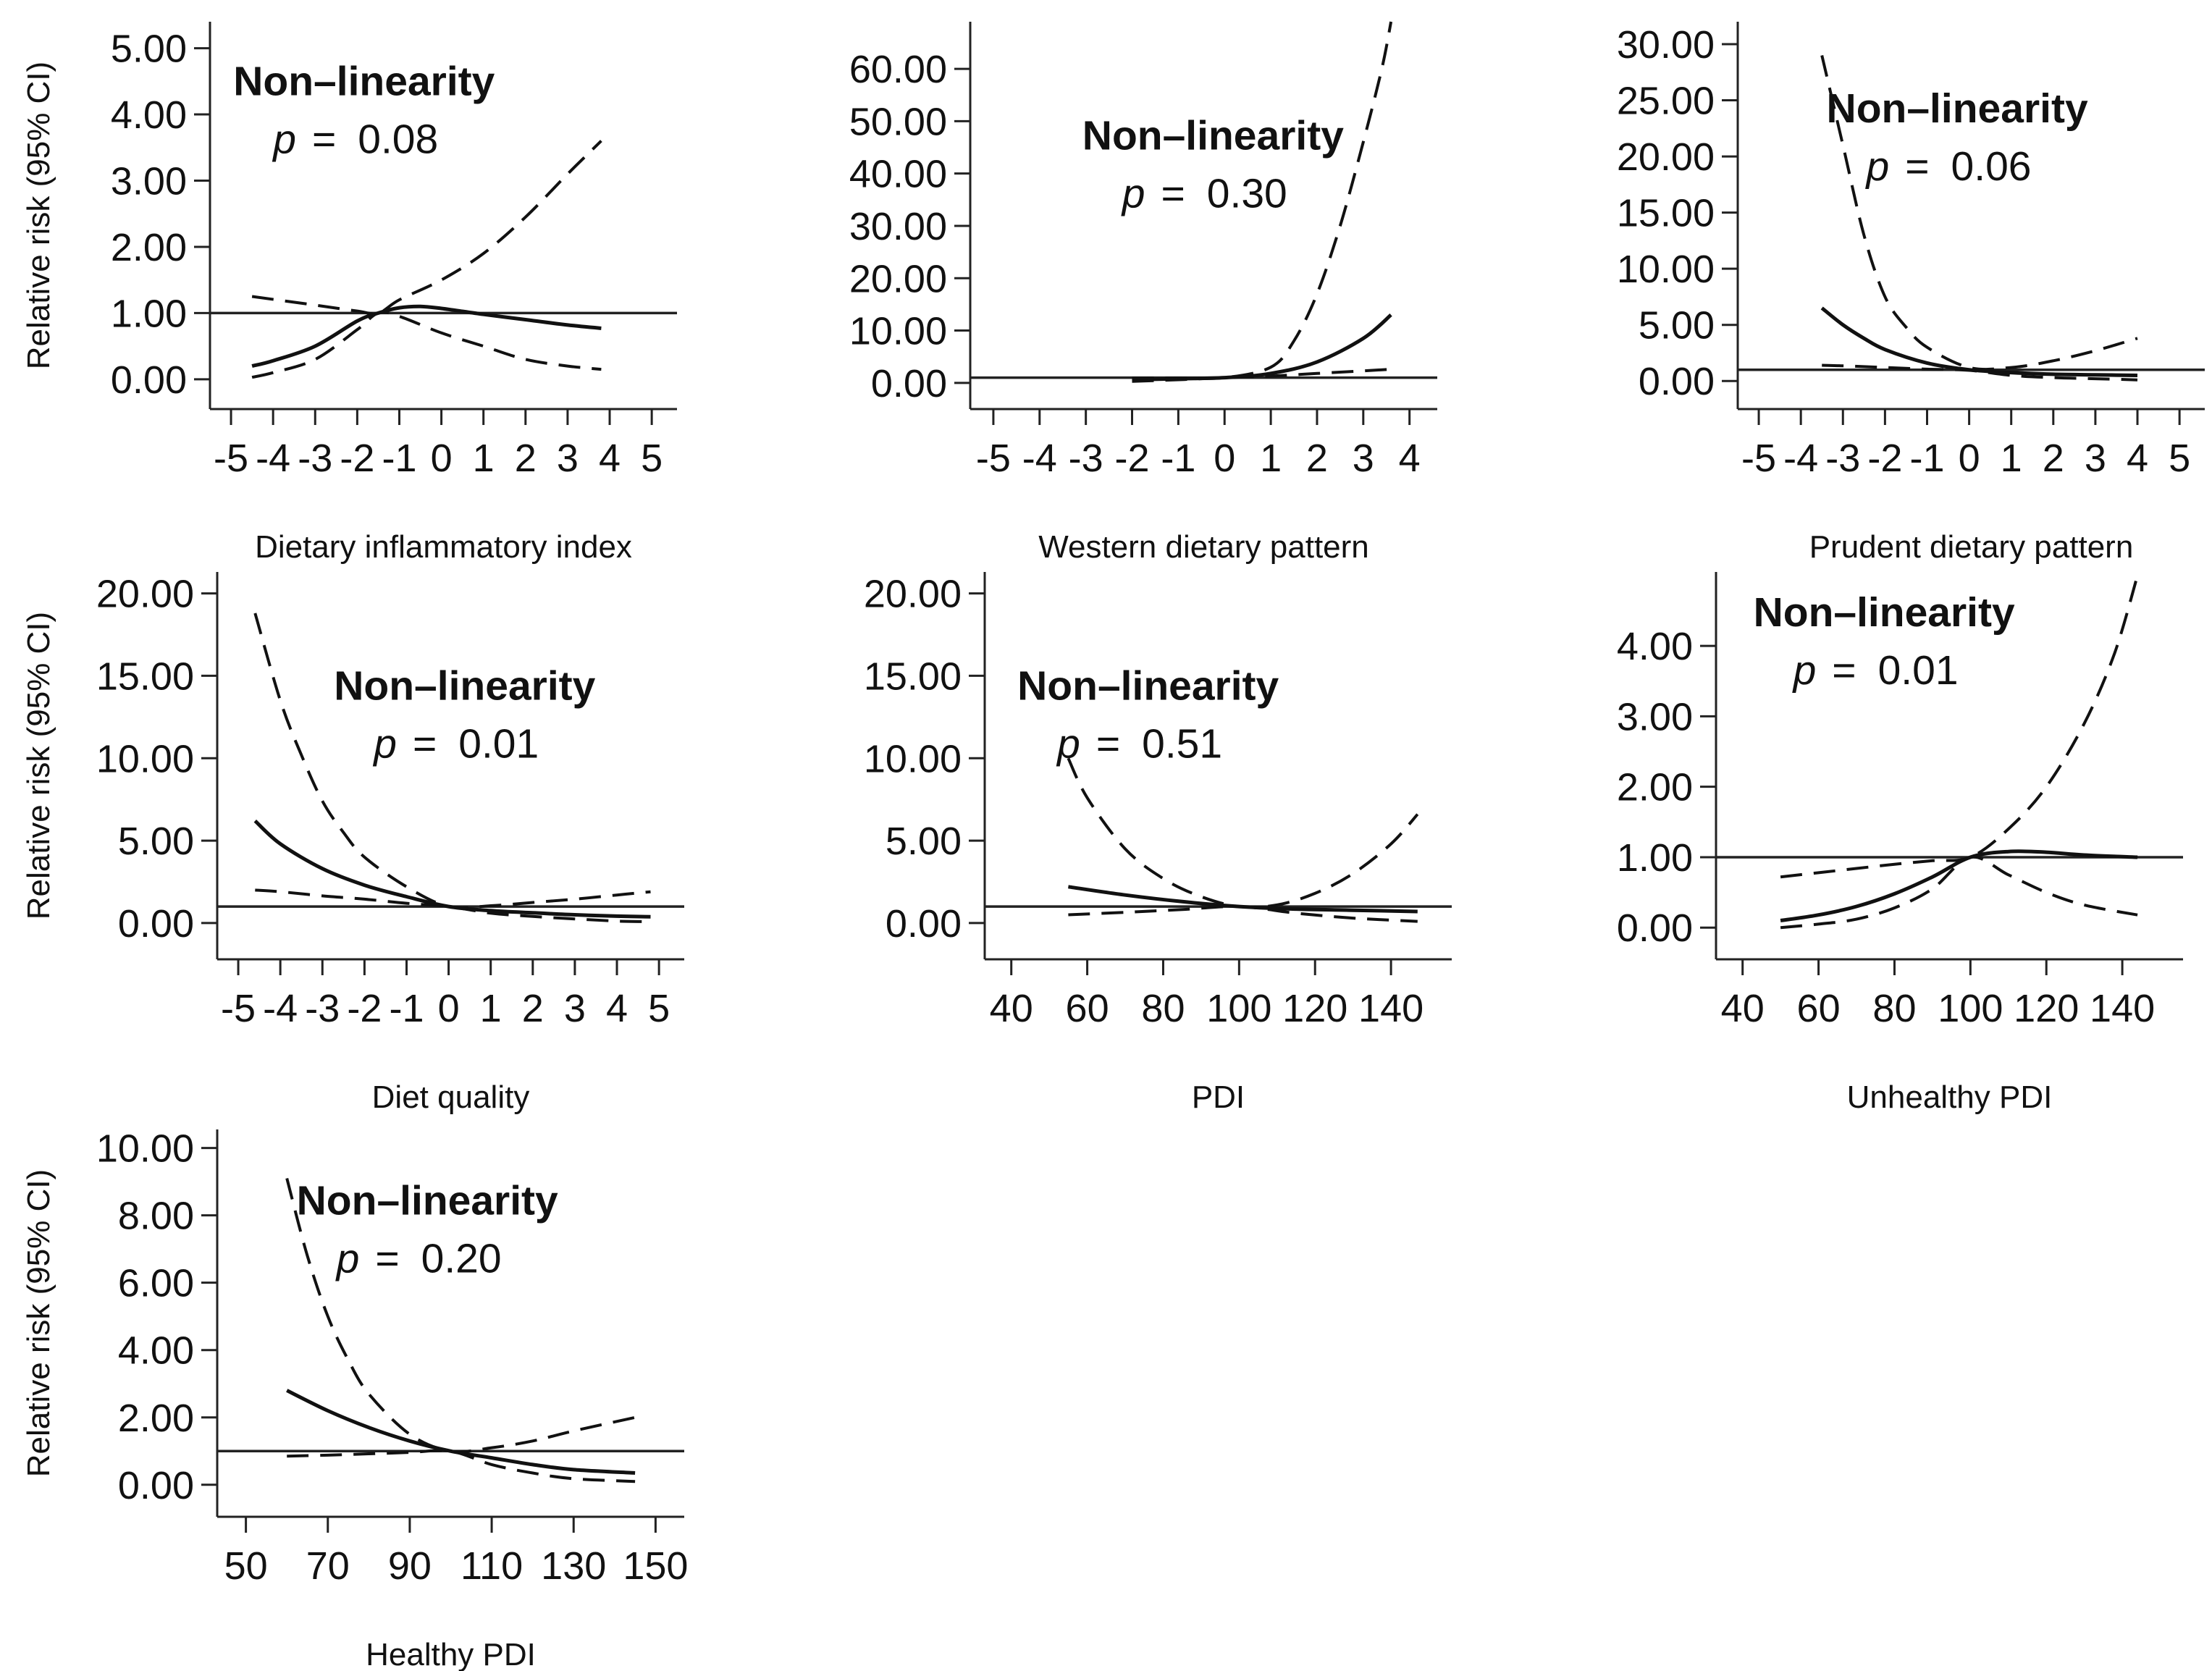  I want to click on x-tick-label: 50, so click(246, 1566).